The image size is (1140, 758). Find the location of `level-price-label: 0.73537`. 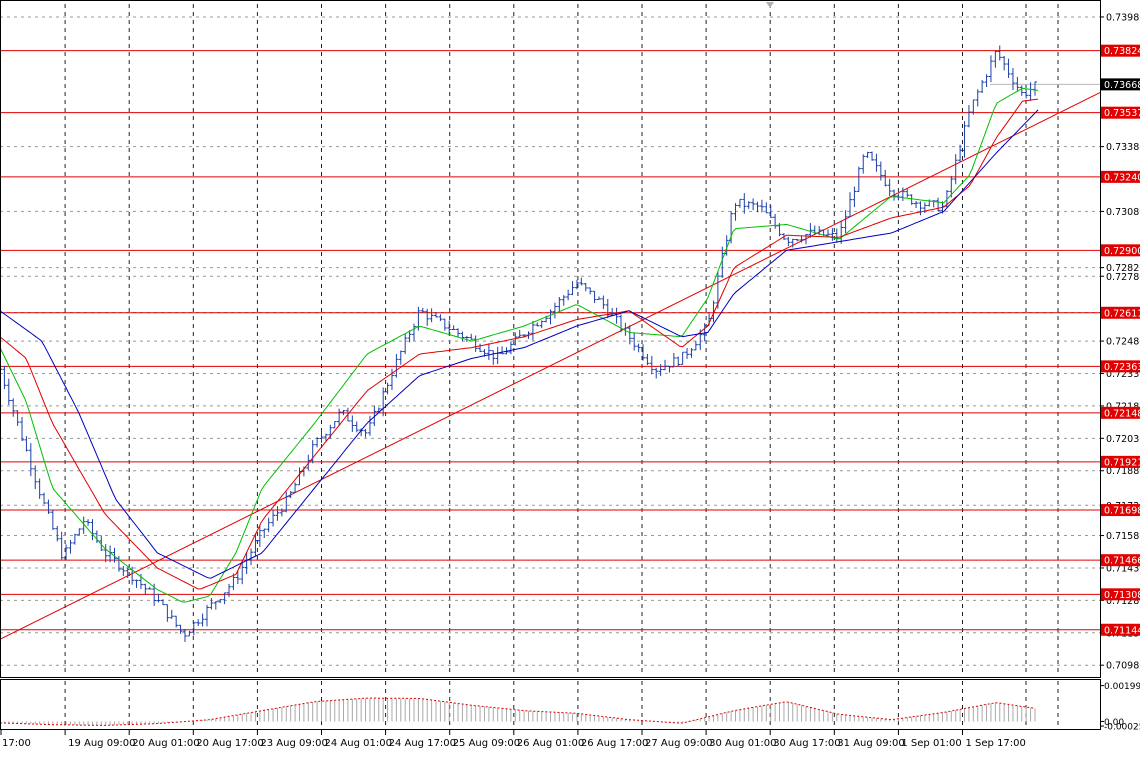

level-price-label: 0.73537 is located at coordinates (1122, 113).